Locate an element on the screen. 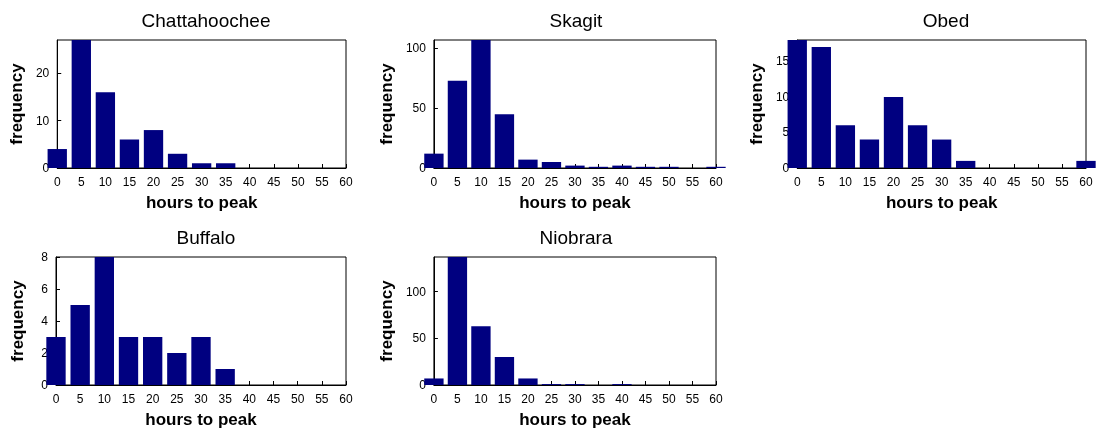 The image size is (1112, 439). y-tick-label: 6 is located at coordinates (45, 289).